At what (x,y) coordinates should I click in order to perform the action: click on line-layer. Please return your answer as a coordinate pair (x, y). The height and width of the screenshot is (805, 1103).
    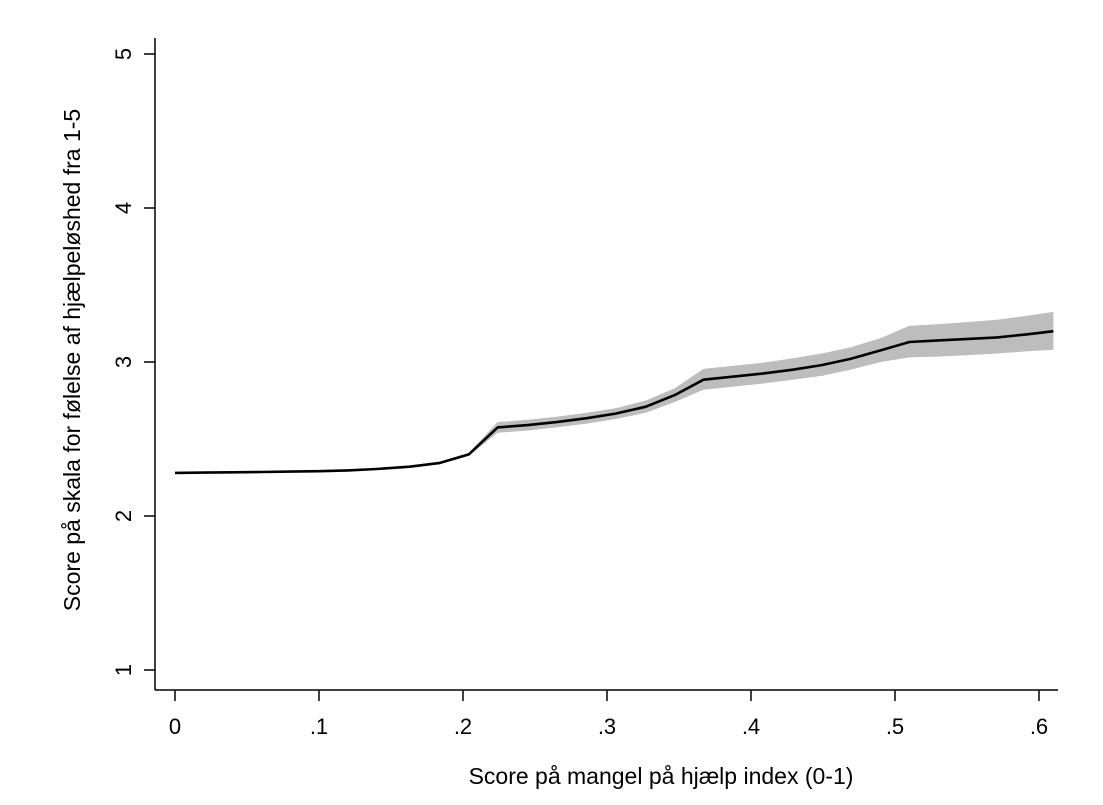
    Looking at the image, I should click on (614, 402).